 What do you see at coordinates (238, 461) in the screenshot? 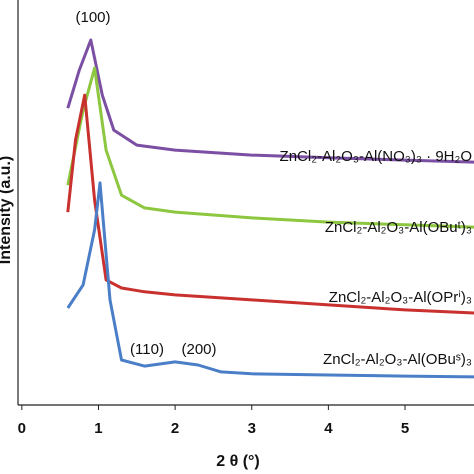
I see `x-axis-title: 2 θ (°)` at bounding box center [238, 461].